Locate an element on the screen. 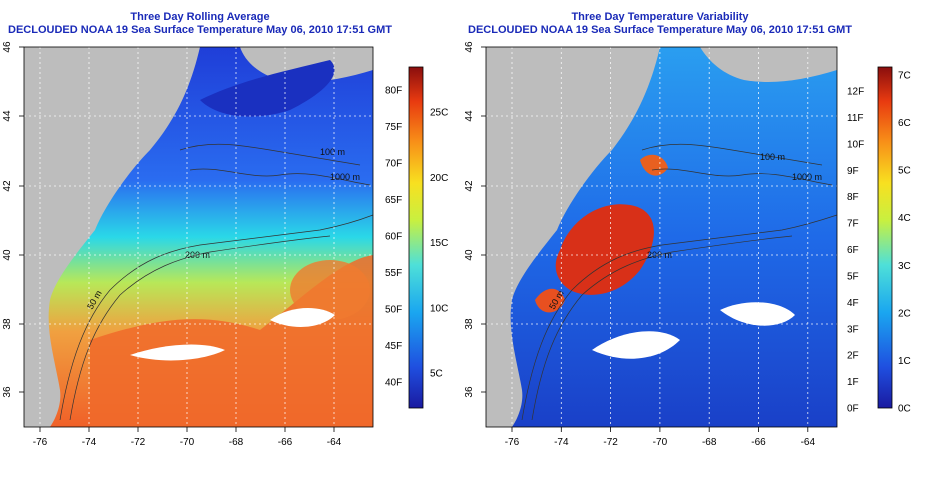  left-land is located at coordinates (112, 237).